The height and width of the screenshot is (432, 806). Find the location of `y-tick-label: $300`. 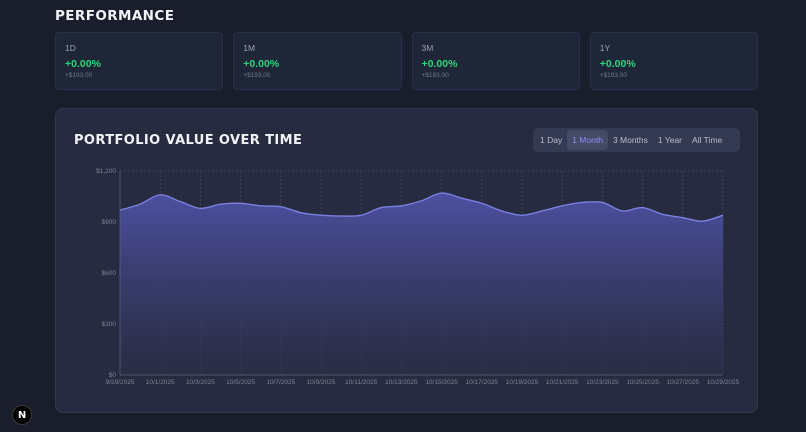

y-tick-label: $300 is located at coordinates (109, 324).